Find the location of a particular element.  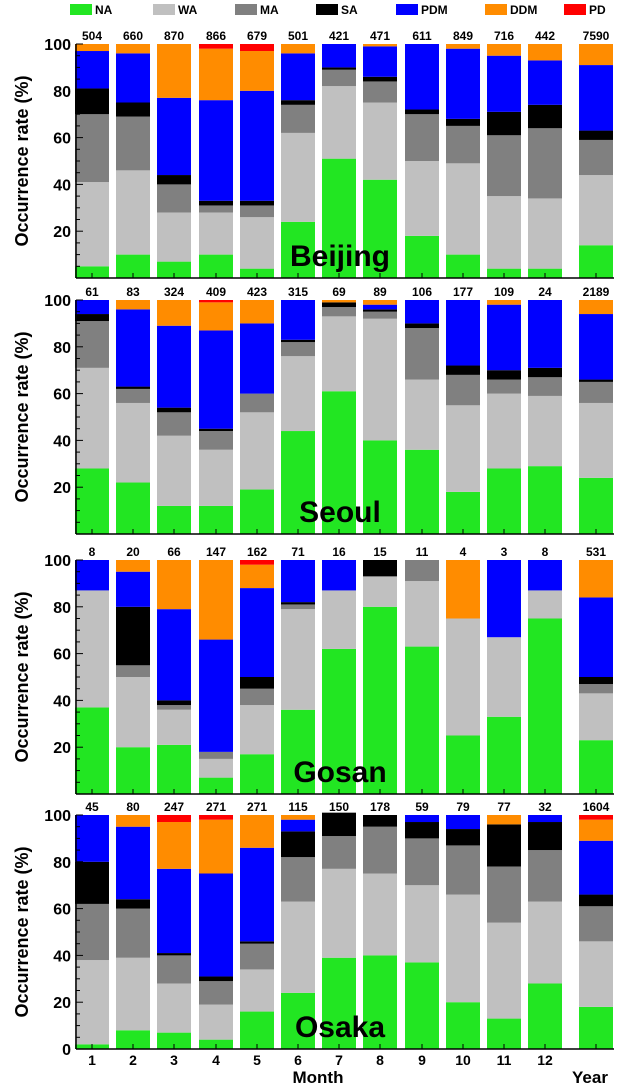

y-tick-label: 20 is located at coordinates (62, 1003).